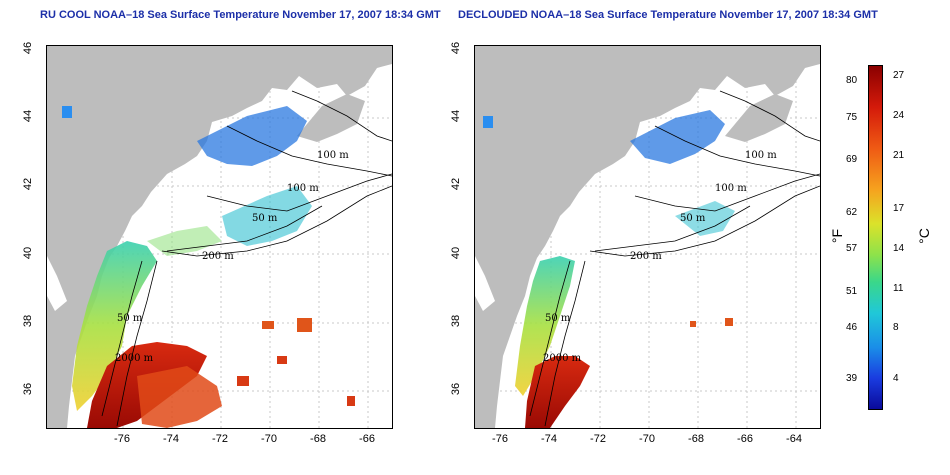 This screenshot has height=475, width=950. I want to click on celsius-tick: 14, so click(899, 248).